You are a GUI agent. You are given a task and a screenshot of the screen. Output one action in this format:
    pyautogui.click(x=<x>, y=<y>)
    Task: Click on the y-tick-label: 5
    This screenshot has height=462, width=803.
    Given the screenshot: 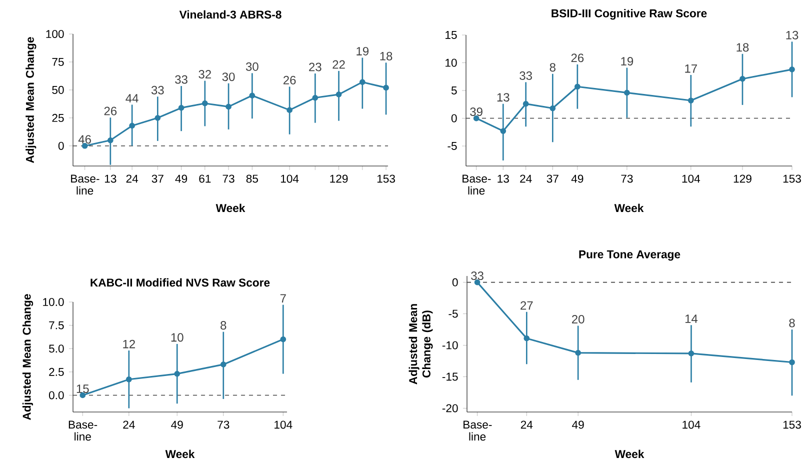 What is the action you would take?
    pyautogui.click(x=454, y=90)
    